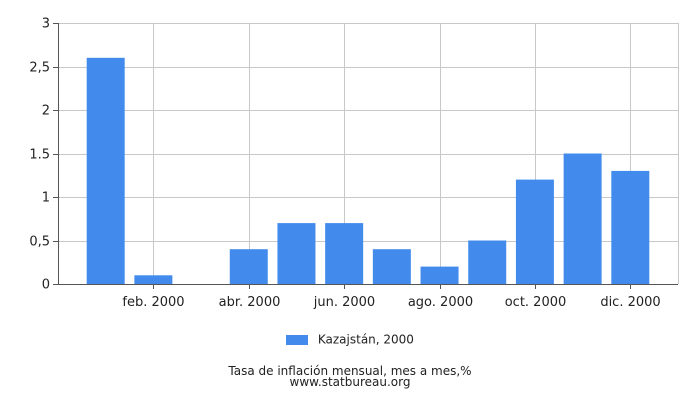 The image size is (700, 400). Describe the element at coordinates (344, 302) in the screenshot. I see `x-tick-label: jun. 2000` at that location.